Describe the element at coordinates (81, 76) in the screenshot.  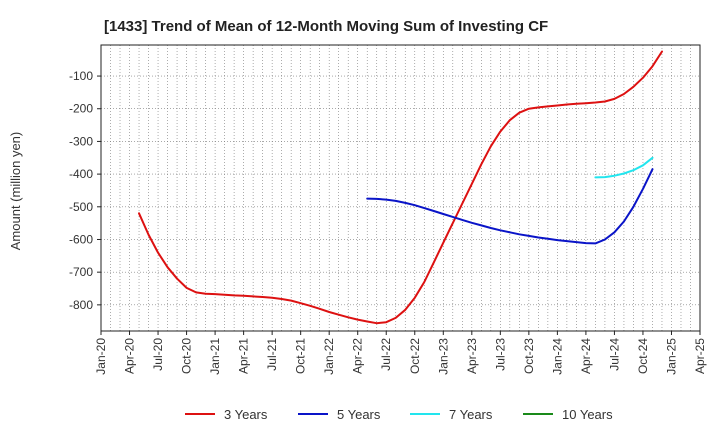
I see `y-tick-label: -100` at that location.